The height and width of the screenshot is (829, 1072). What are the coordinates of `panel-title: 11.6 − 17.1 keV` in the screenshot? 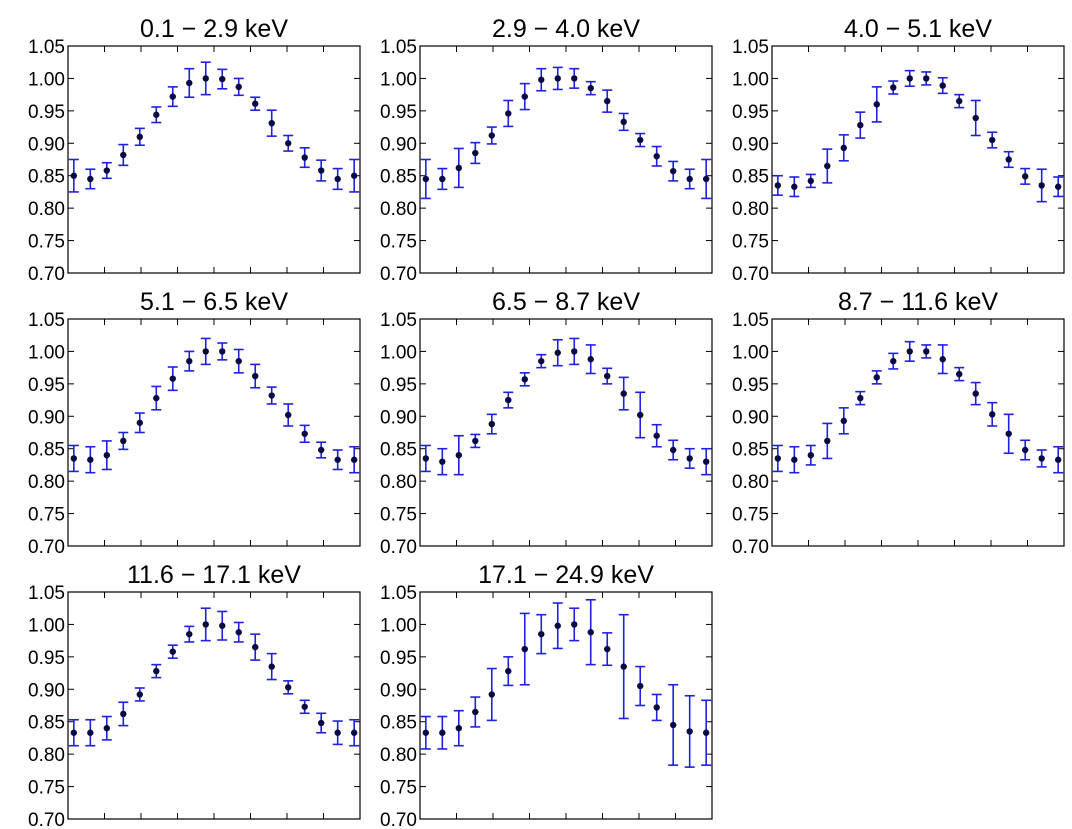 It's located at (214, 575).